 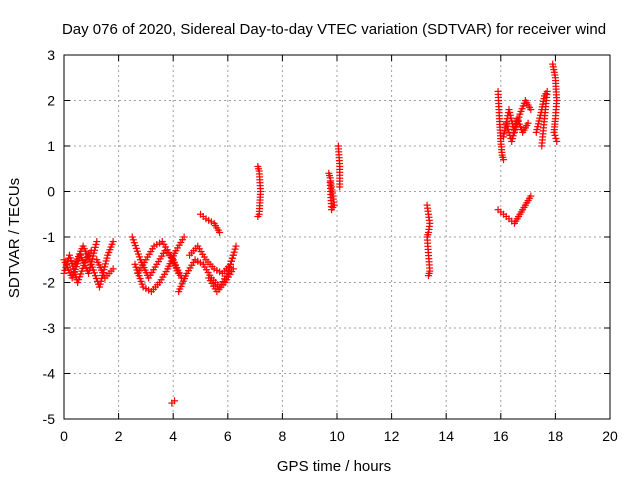 I want to click on y-tick-label: 0, so click(x=51, y=192).